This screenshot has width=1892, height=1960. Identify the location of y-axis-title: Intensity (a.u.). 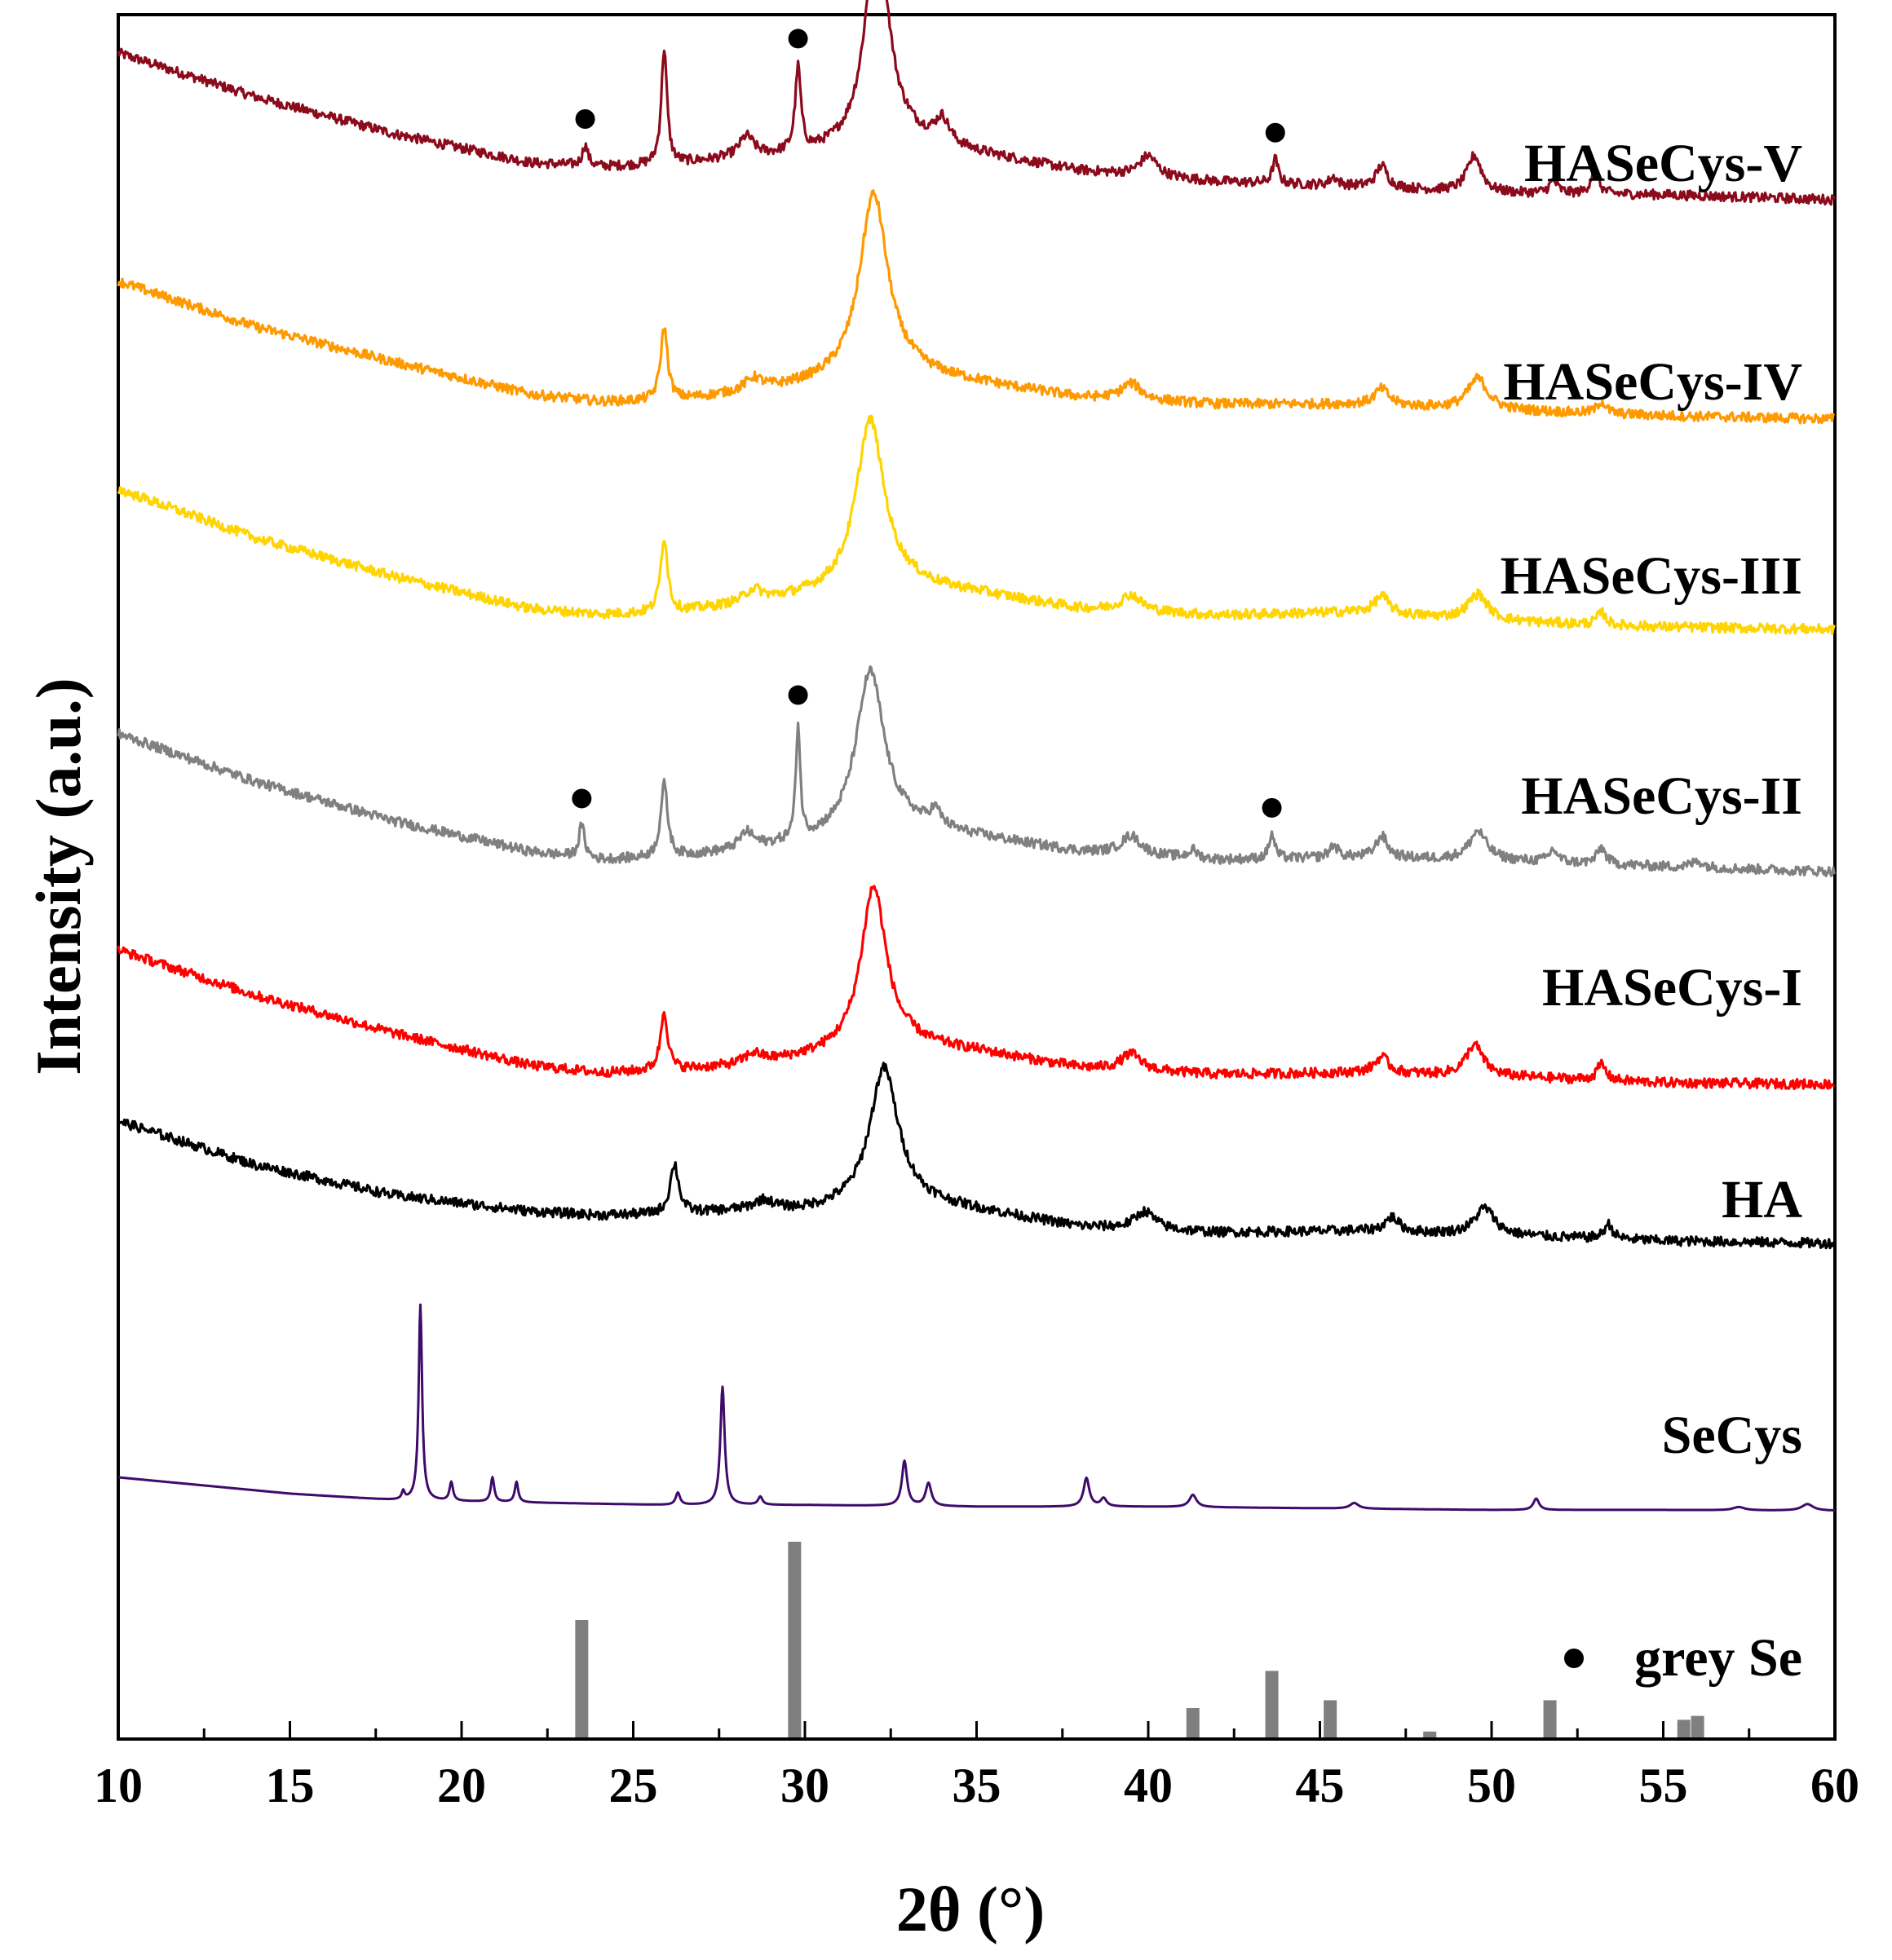
(58, 877).